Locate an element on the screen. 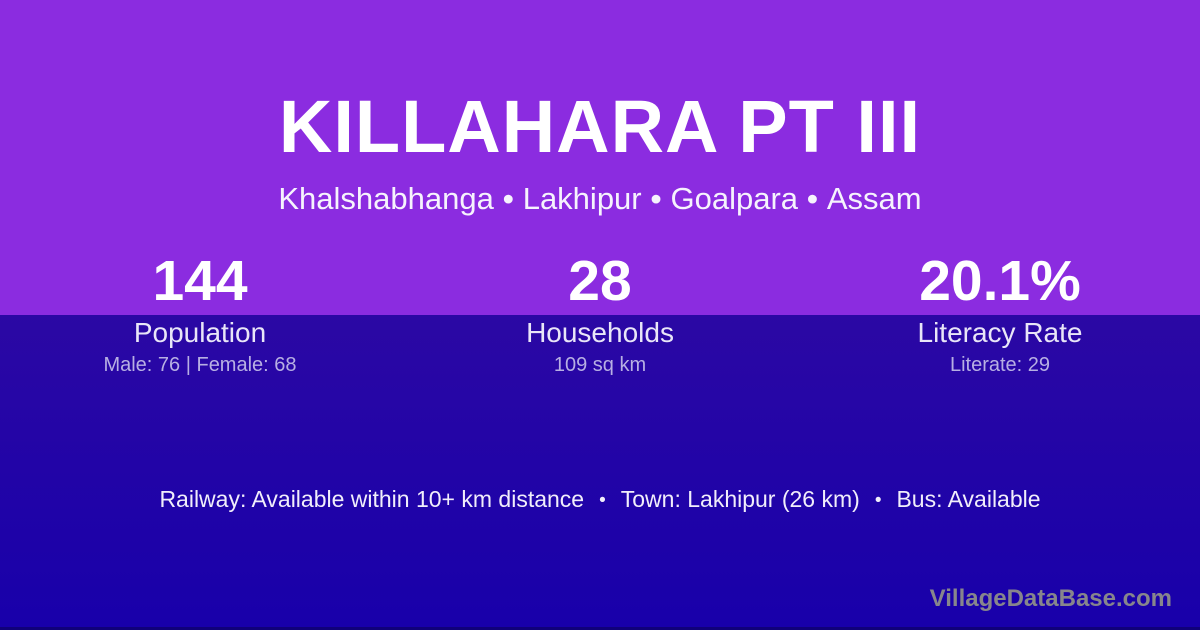  village-name-title: KILLAHARA PT III is located at coordinates (600, 126).